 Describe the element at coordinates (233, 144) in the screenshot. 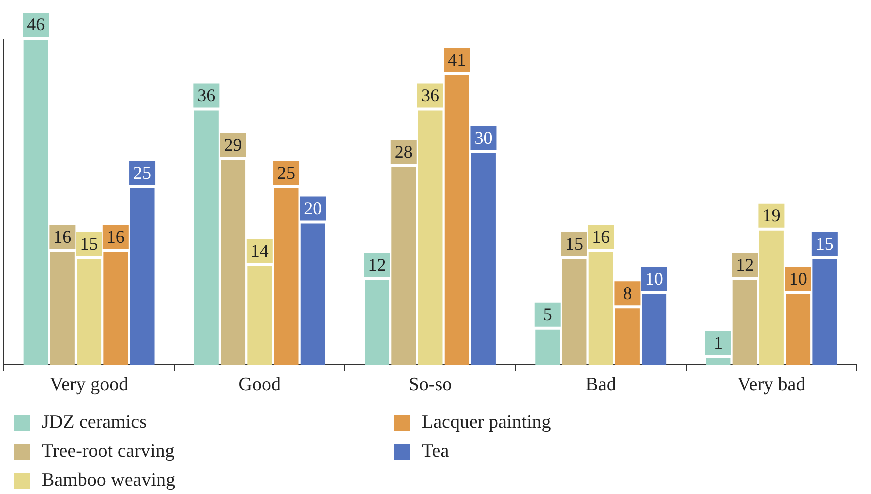

I see `data-label: 29` at that location.